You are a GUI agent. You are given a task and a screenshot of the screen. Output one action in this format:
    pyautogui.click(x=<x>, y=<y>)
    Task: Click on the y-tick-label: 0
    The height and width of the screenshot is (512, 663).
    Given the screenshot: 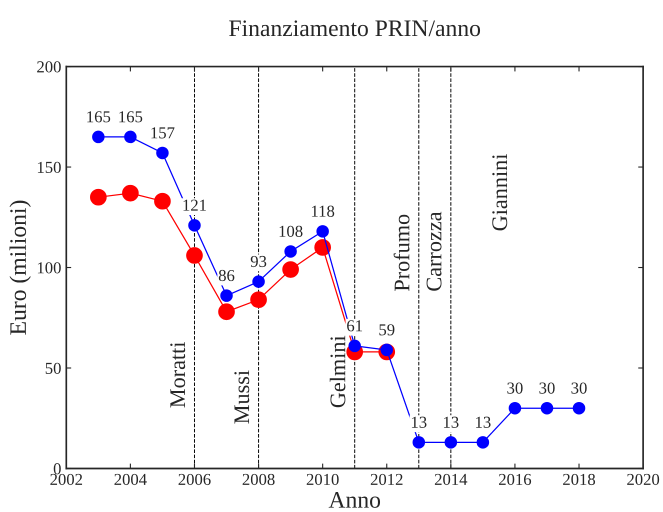 What is the action you would take?
    pyautogui.click(x=57, y=468)
    